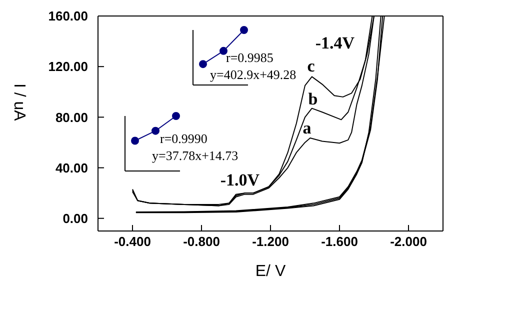 The image size is (528, 332). I want to click on x-axis-title: E/ V, so click(270, 271).